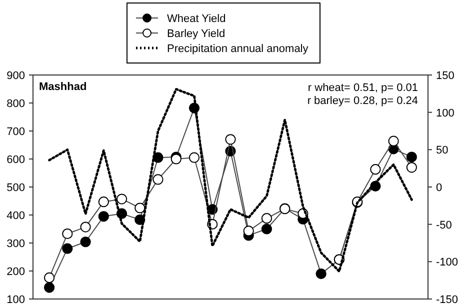  I want to click on annotation: r wheat= 0.51, p= 0.01, so click(363, 88).